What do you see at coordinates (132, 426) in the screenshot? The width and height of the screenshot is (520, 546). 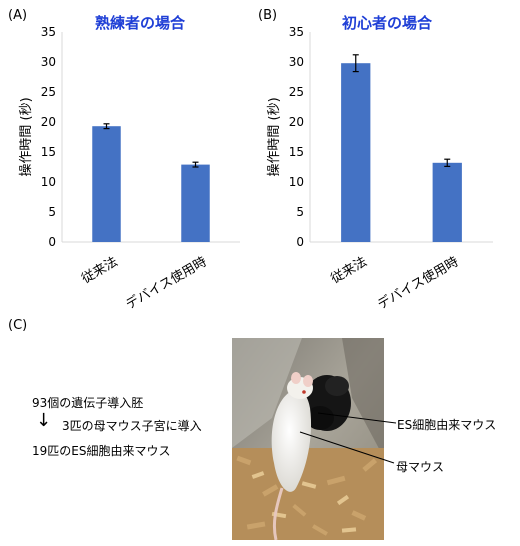 I see `diagram-transfer-step: 3匹の母マウス子宮に導入` at bounding box center [132, 426].